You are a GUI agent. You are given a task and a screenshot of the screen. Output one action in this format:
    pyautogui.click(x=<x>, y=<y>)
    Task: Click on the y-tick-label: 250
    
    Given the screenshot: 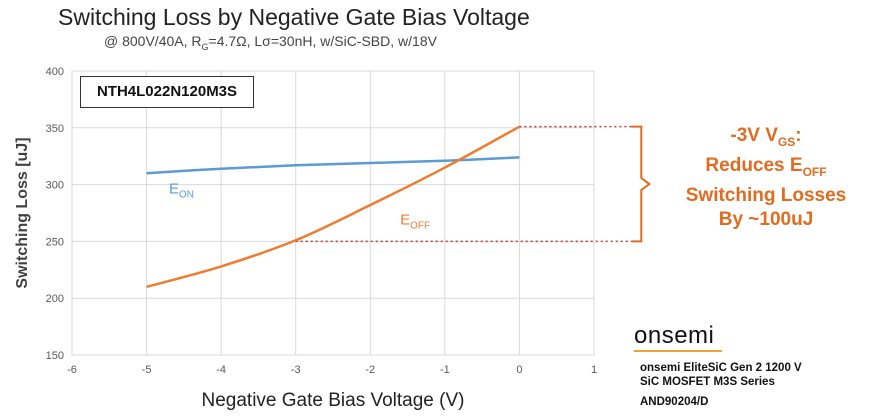 What is the action you would take?
    pyautogui.click(x=55, y=242)
    